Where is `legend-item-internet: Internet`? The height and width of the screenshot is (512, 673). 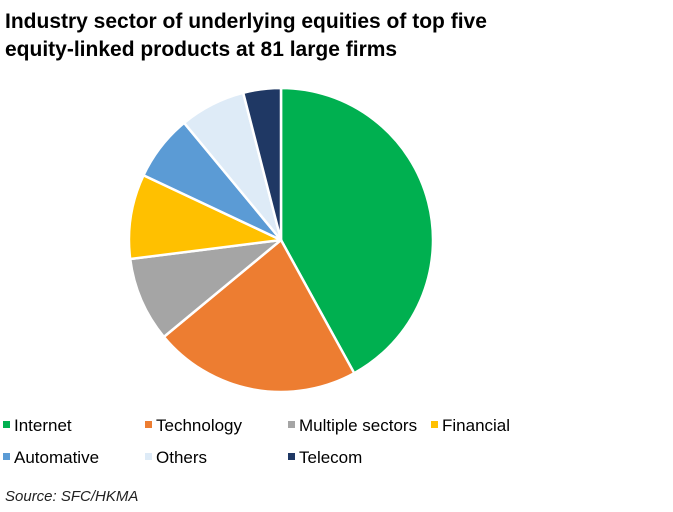
legend-item-internet: Internet is located at coordinates (37, 426).